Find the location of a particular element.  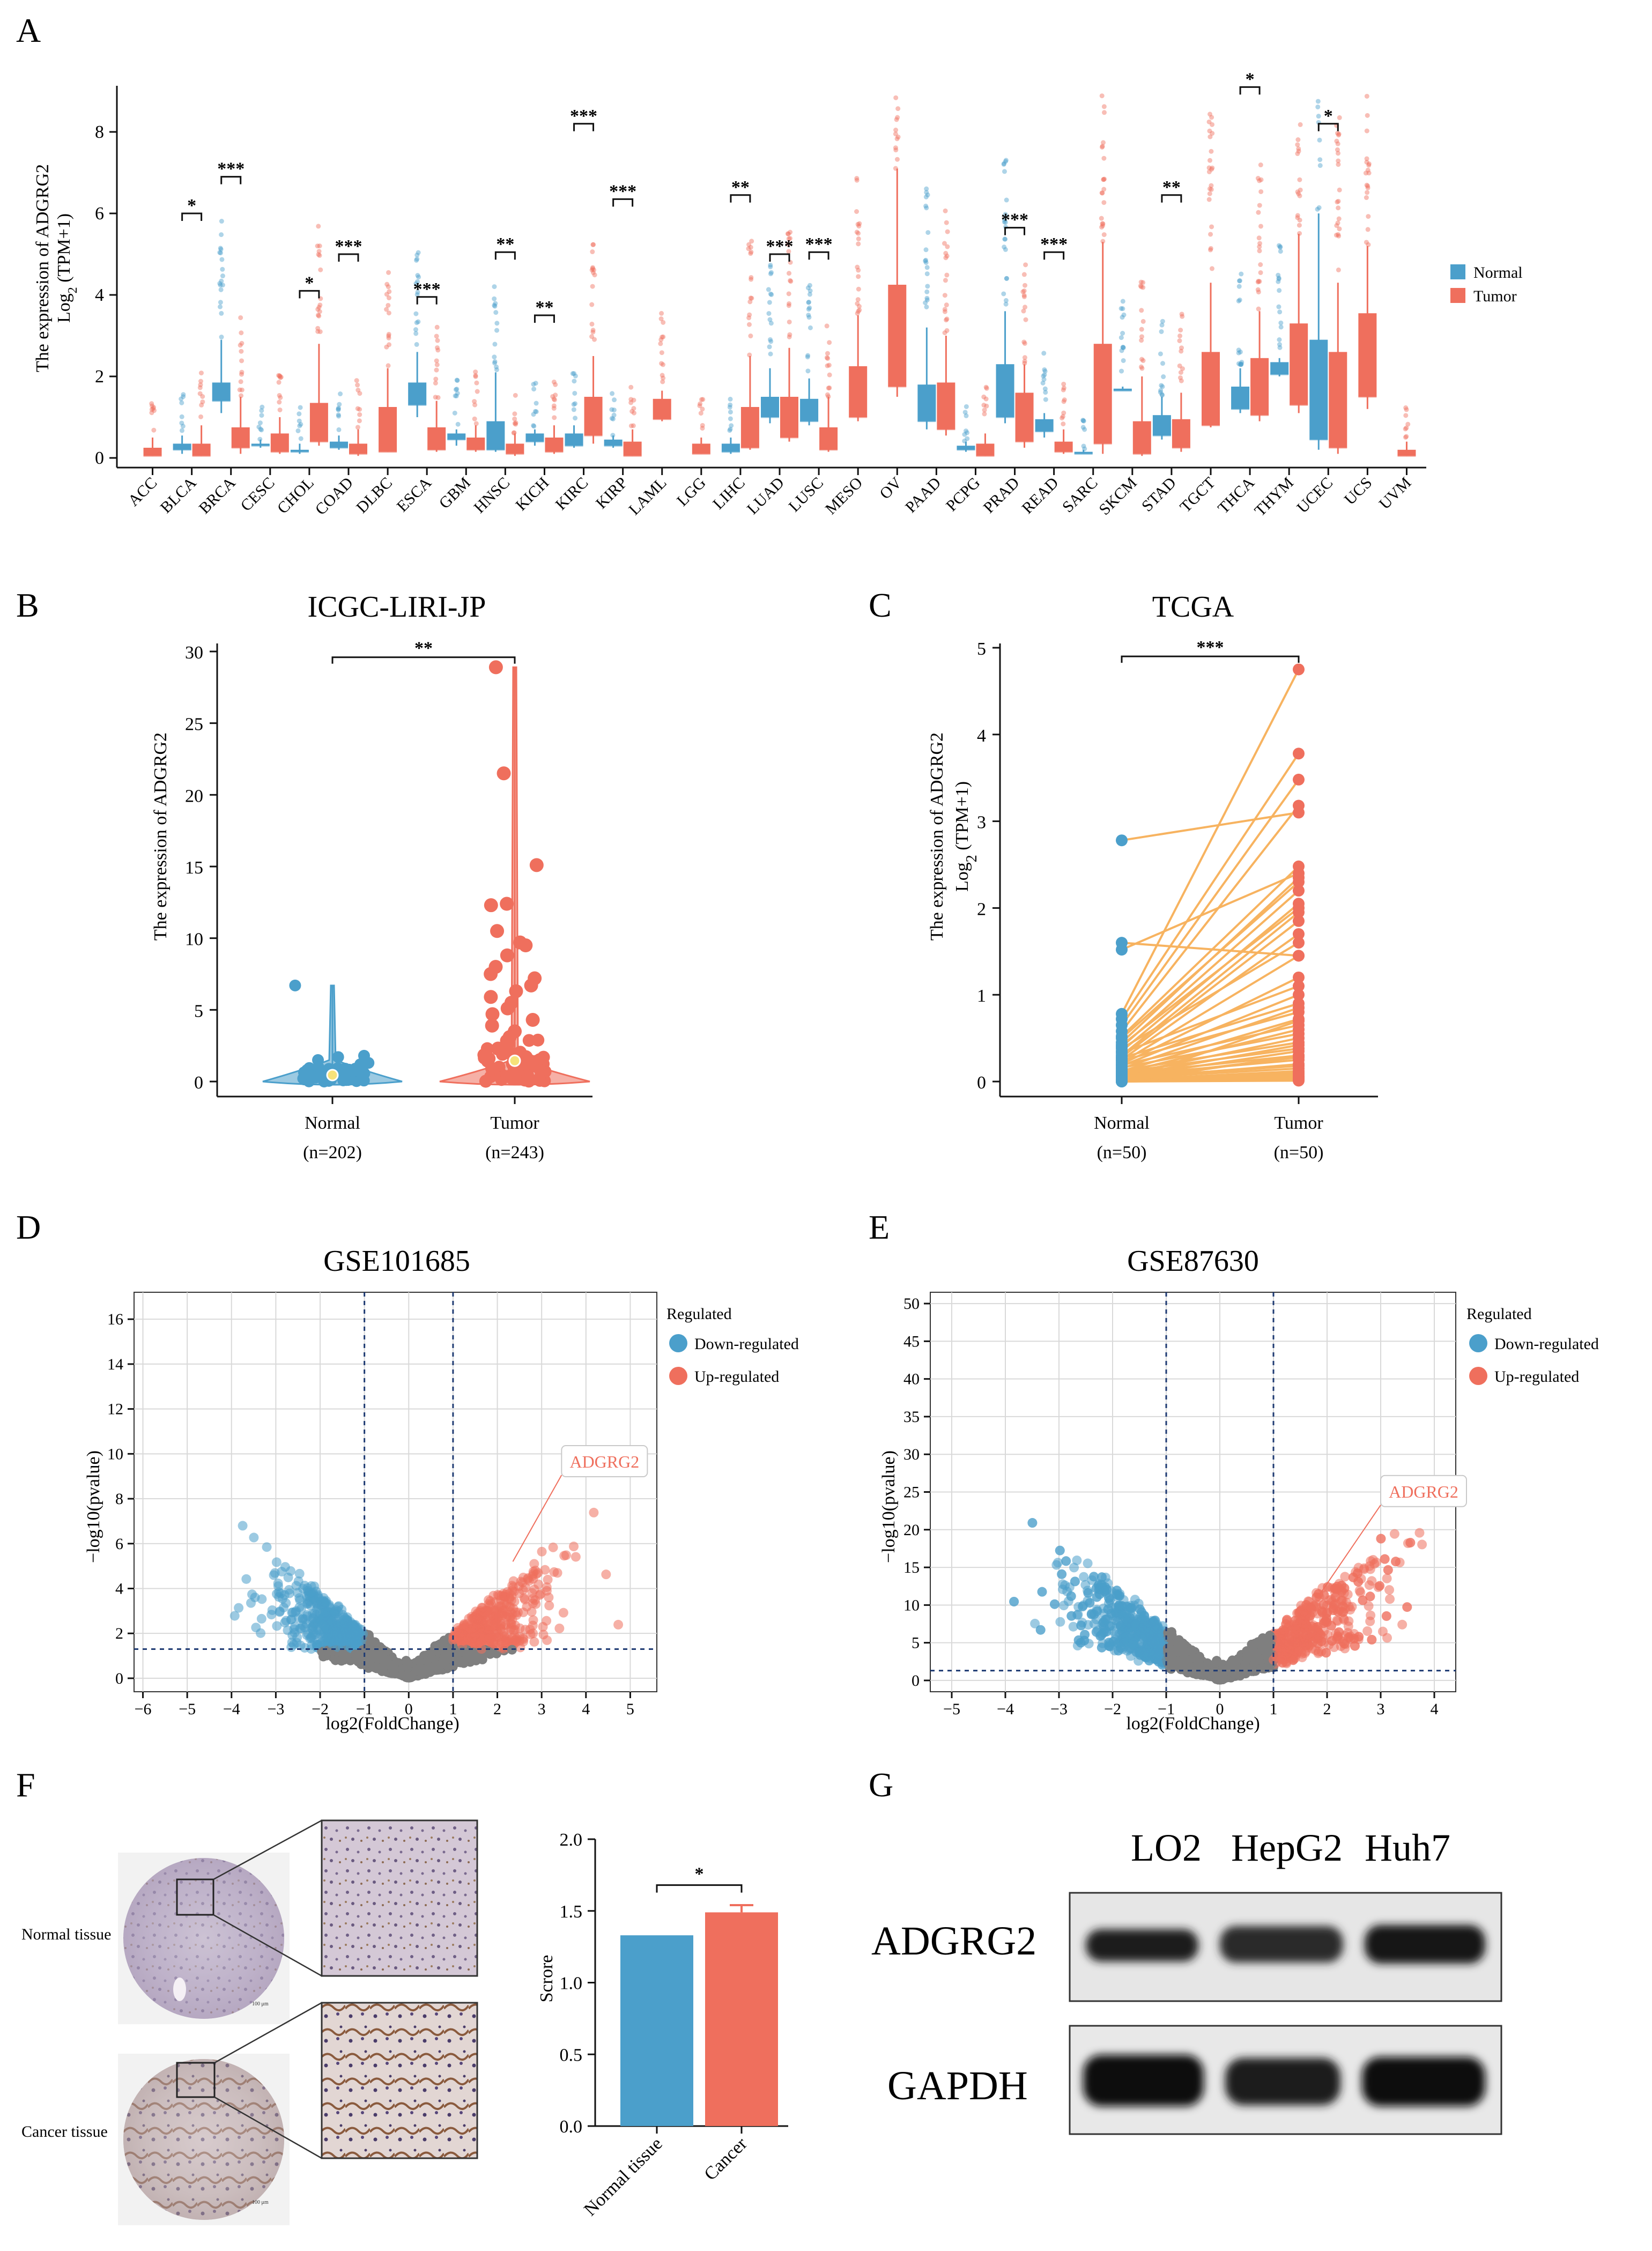

panel-a-luad-normal-outlier is located at coordinates (770, 320).